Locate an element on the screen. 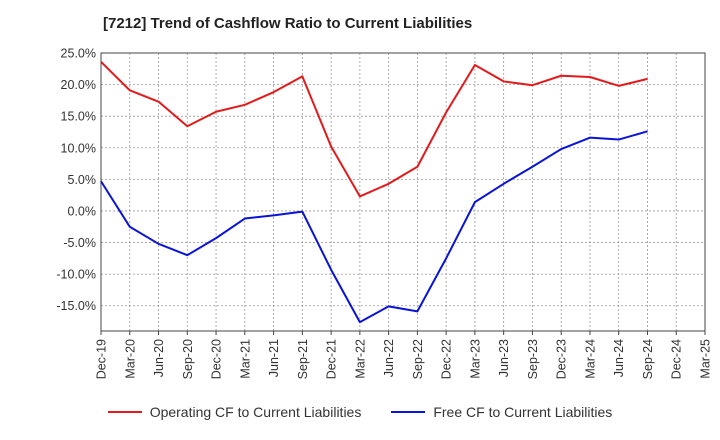 This screenshot has width=720, height=440. y-tick-label: 25.0% is located at coordinates (78, 54).